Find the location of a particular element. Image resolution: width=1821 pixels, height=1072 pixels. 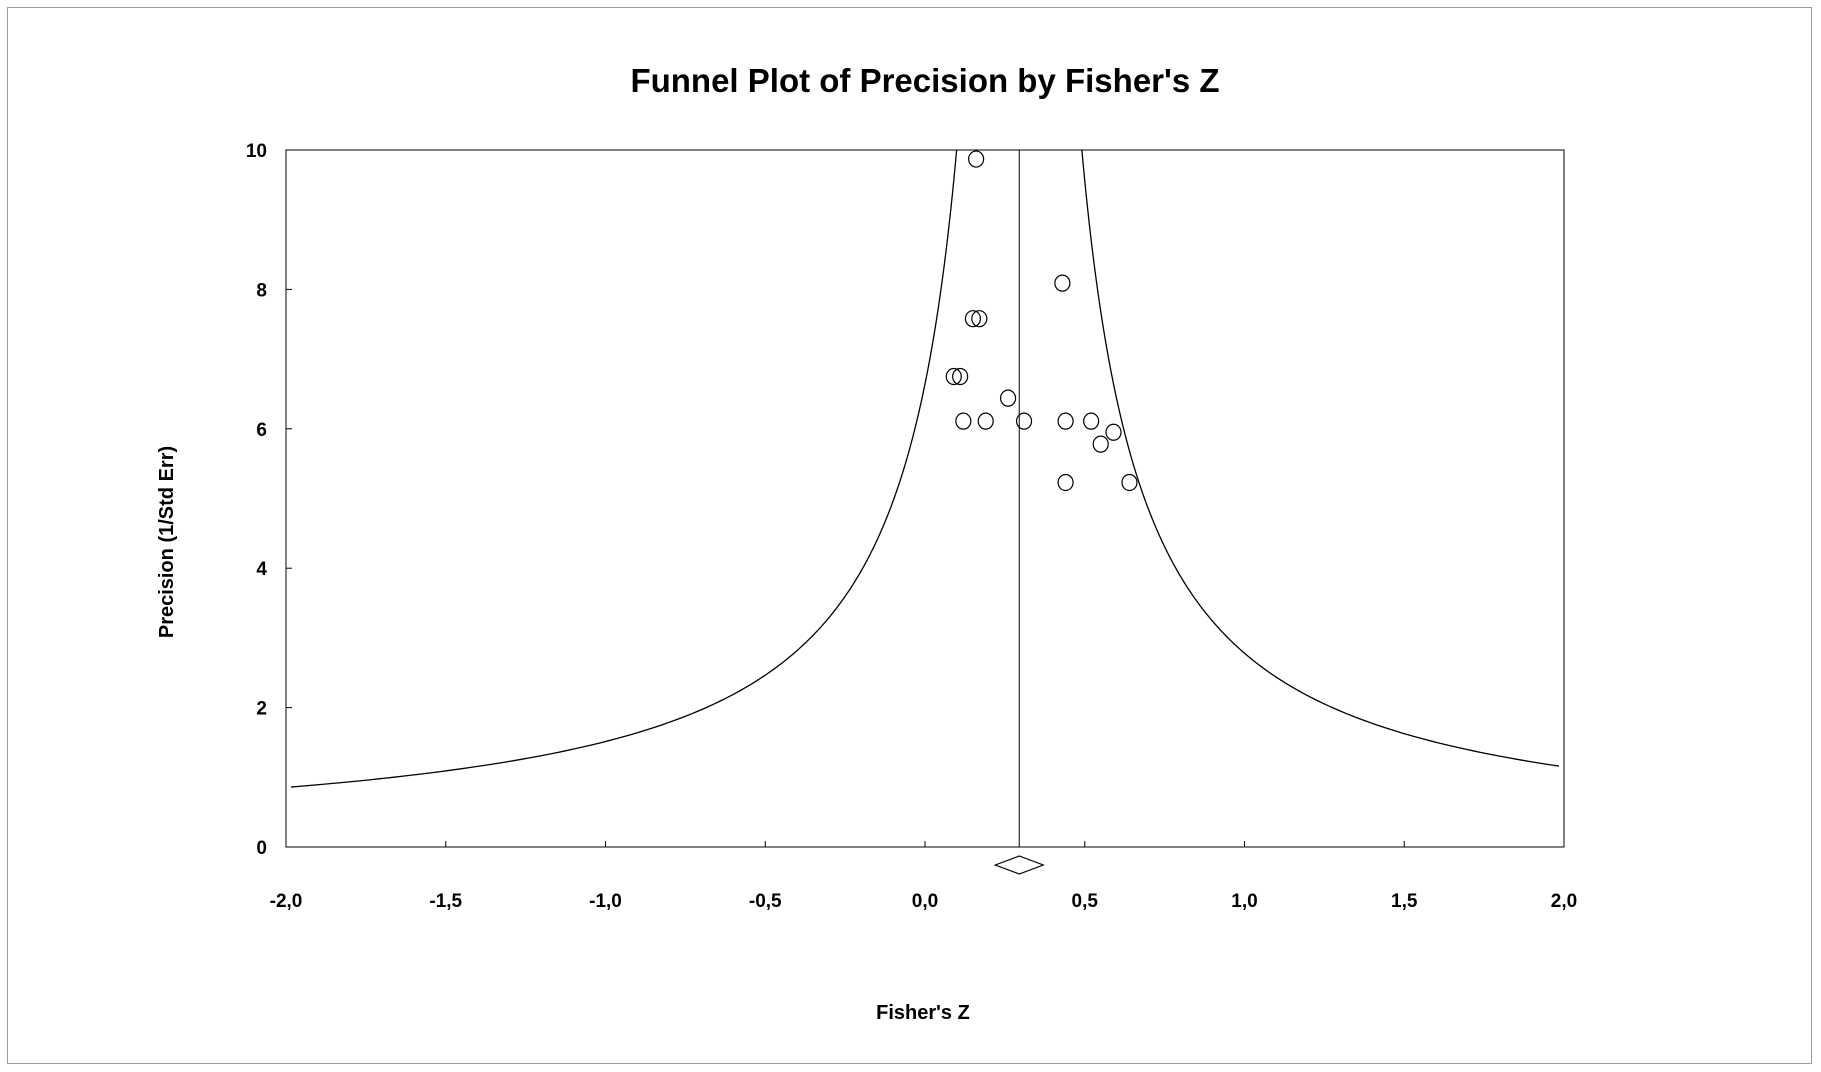

x-tick-label: 1,5 is located at coordinates (1404, 901).